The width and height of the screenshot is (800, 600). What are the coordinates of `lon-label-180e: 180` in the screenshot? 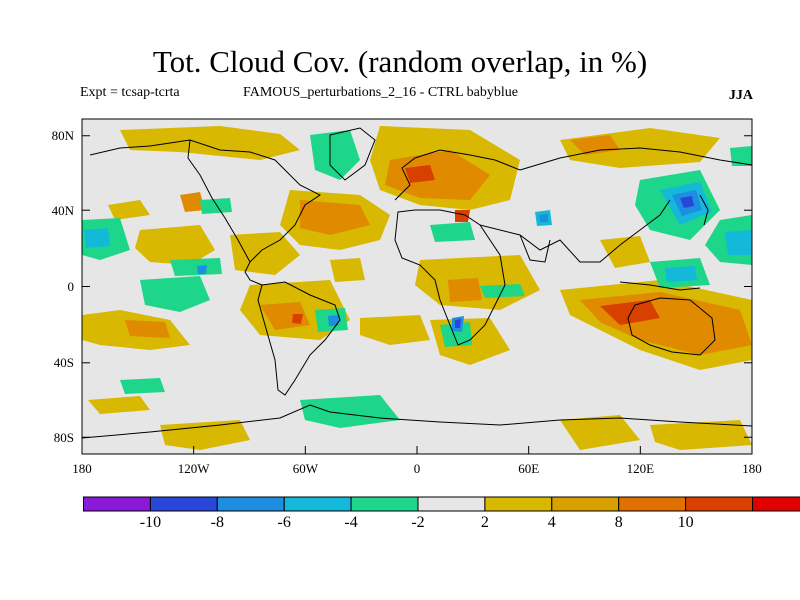 It's located at (752, 468).